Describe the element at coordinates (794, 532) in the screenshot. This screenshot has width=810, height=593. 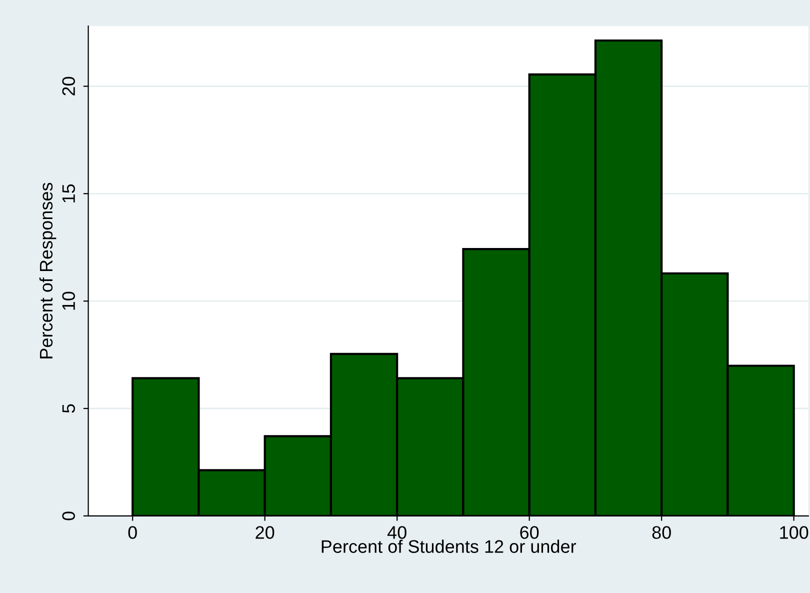
I see `x-tick-label: 100` at that location.